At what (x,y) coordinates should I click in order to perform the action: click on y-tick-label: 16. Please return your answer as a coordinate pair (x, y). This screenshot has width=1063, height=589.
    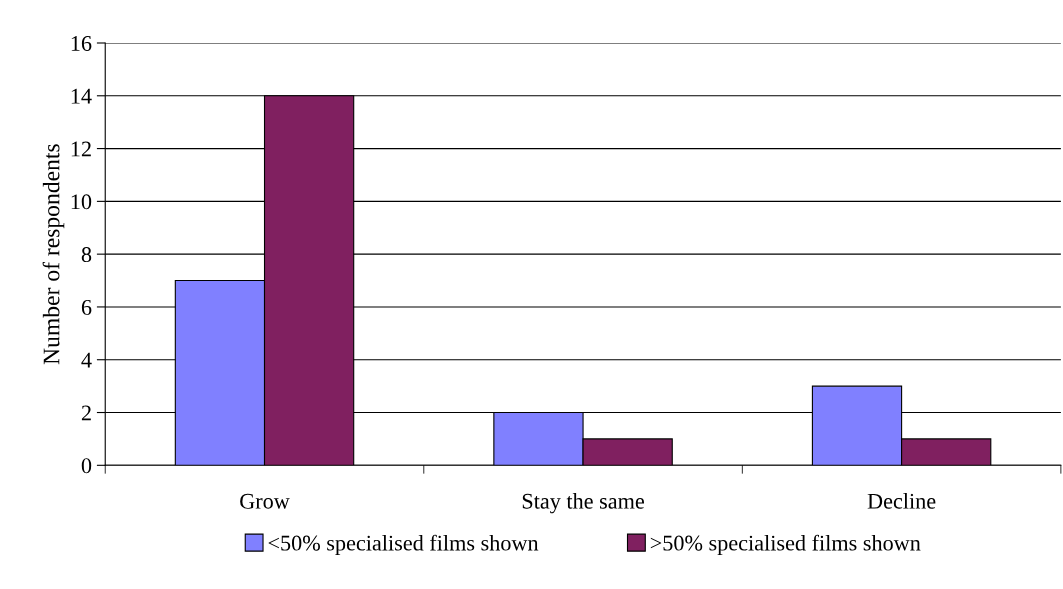
    Looking at the image, I should click on (81, 43).